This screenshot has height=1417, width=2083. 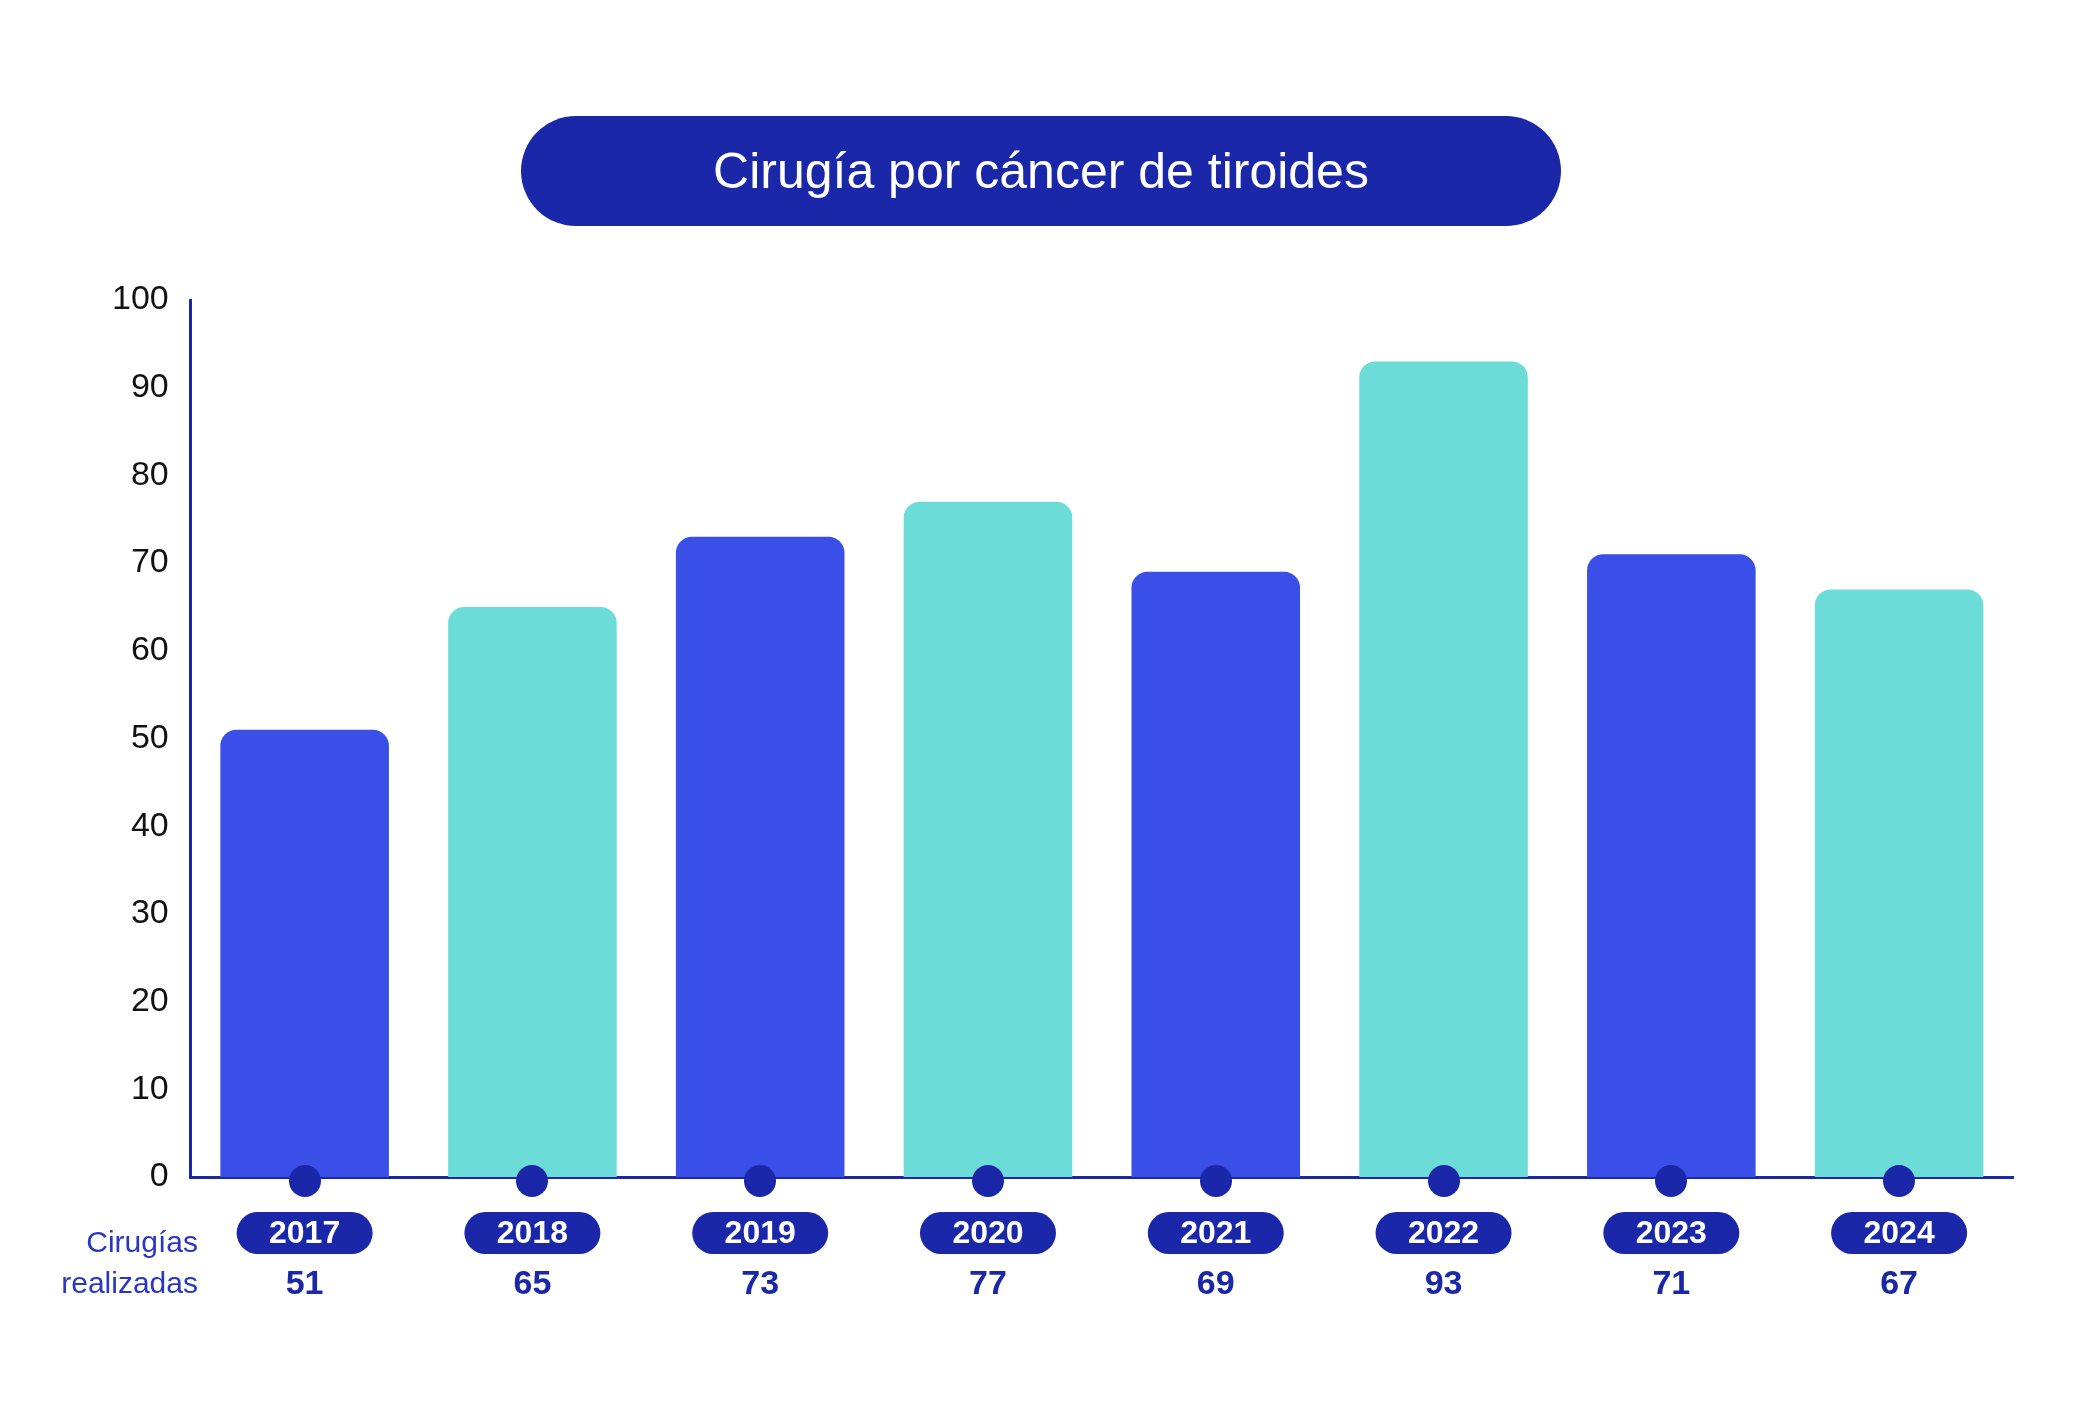 What do you see at coordinates (1671, 1282) in the screenshot?
I see `data-label: 71` at bounding box center [1671, 1282].